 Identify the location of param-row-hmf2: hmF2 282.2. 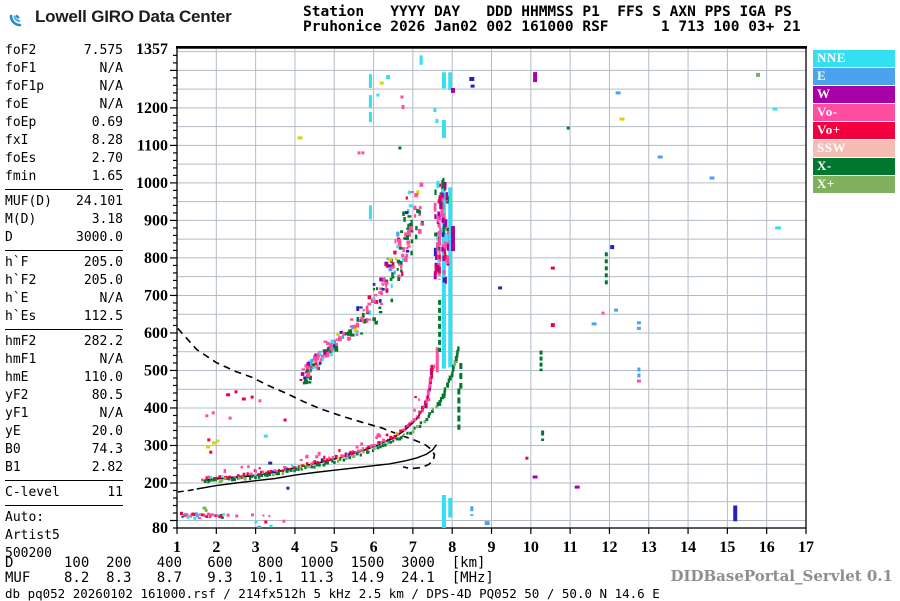
(64, 342).